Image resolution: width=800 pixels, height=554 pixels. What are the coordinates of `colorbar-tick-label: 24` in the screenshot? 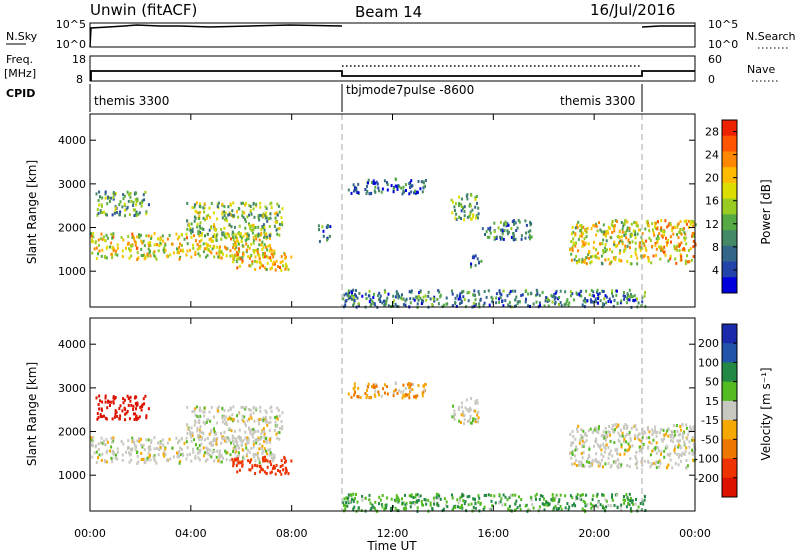 It's located at (712, 155).